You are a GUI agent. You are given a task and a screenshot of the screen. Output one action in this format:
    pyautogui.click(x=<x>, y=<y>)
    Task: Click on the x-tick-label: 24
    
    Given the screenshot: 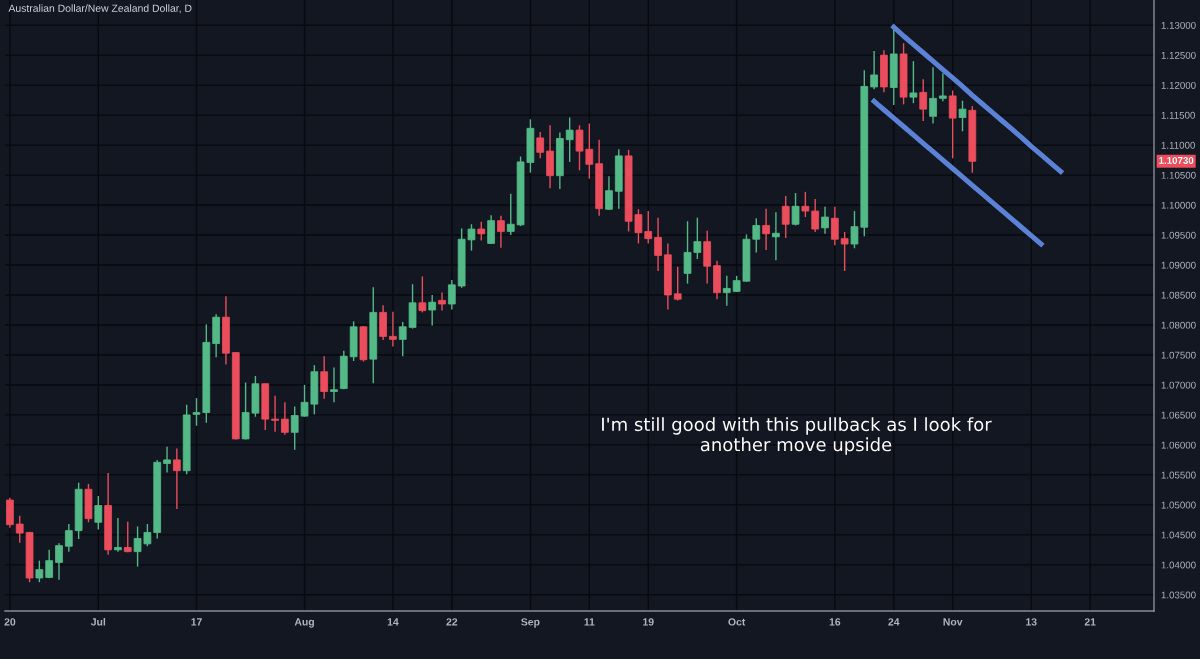 What is the action you would take?
    pyautogui.click(x=894, y=622)
    